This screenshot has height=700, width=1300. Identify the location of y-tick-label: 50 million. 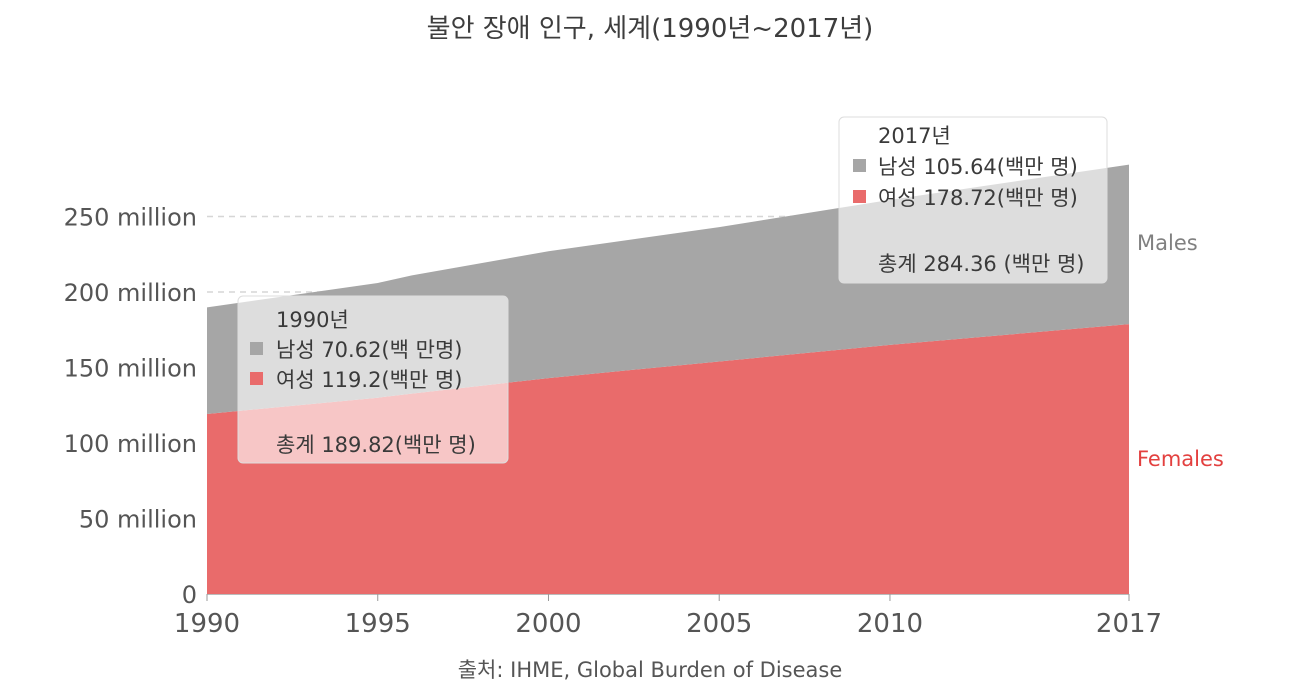
(138, 520).